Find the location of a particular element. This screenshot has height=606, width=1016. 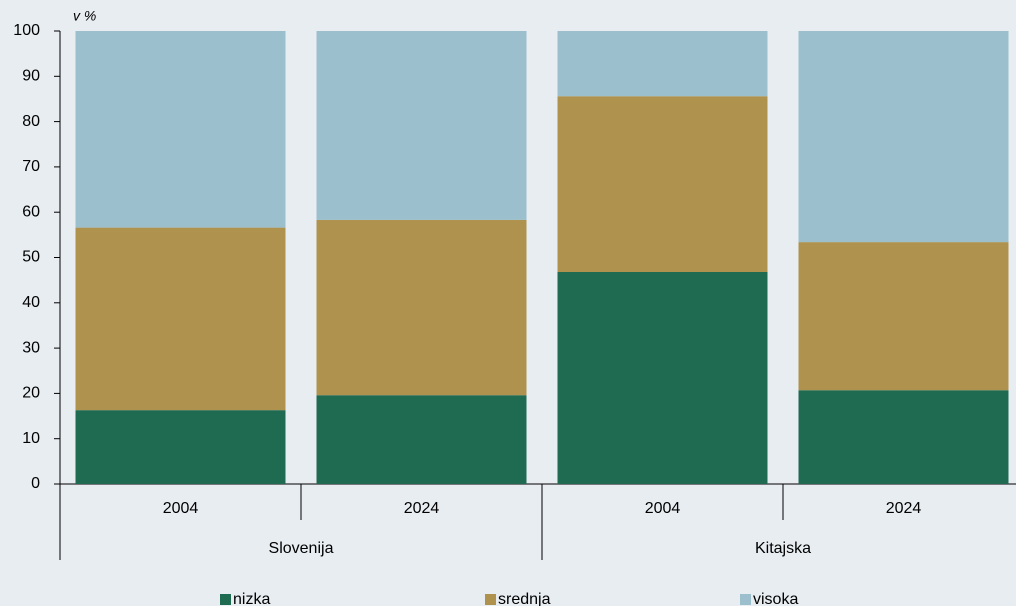

y-tick-label: 40 is located at coordinates (31, 302).